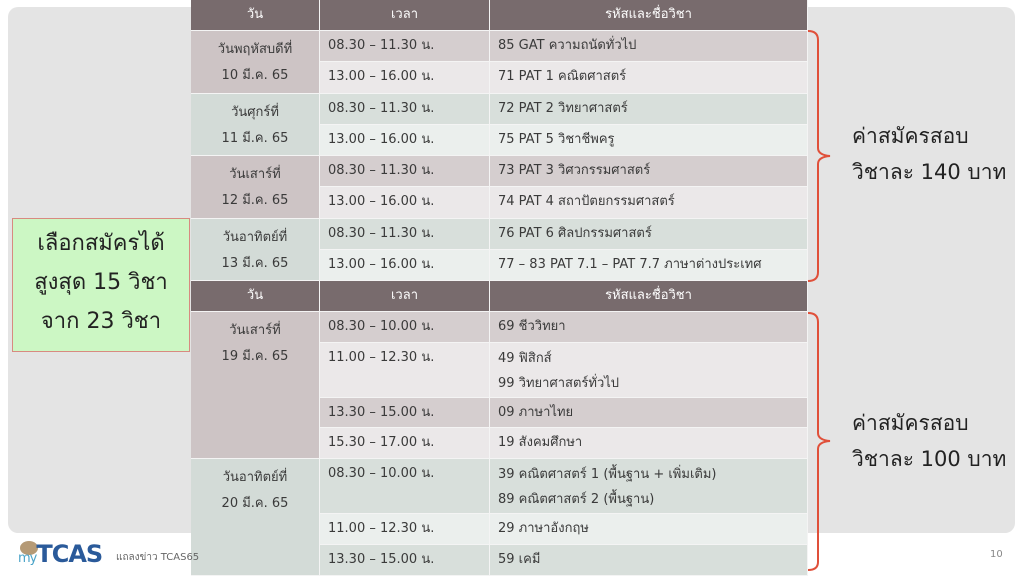 The height and width of the screenshot is (576, 1024). What do you see at coordinates (543, 528) in the screenshot?
I see `cell-text: 29 ภาษาอังกฤษ` at bounding box center [543, 528].